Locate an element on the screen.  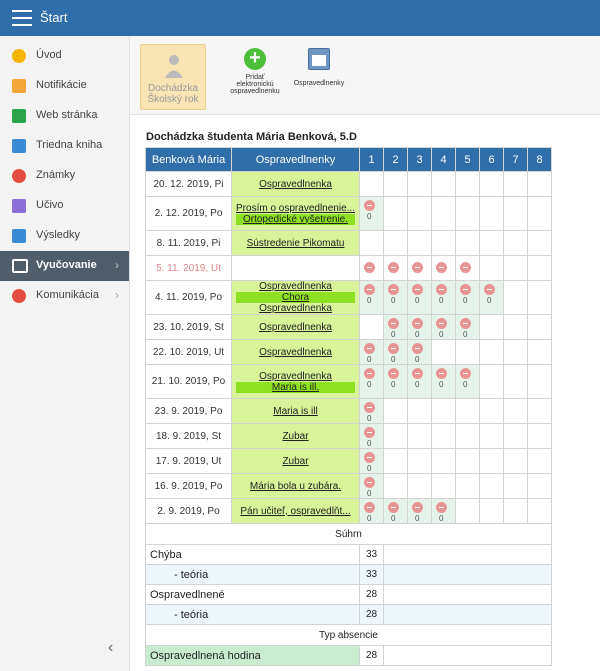
add-excuse-button: + Pridať elektronickú ospravedlnenku is located at coordinates (255, 70).